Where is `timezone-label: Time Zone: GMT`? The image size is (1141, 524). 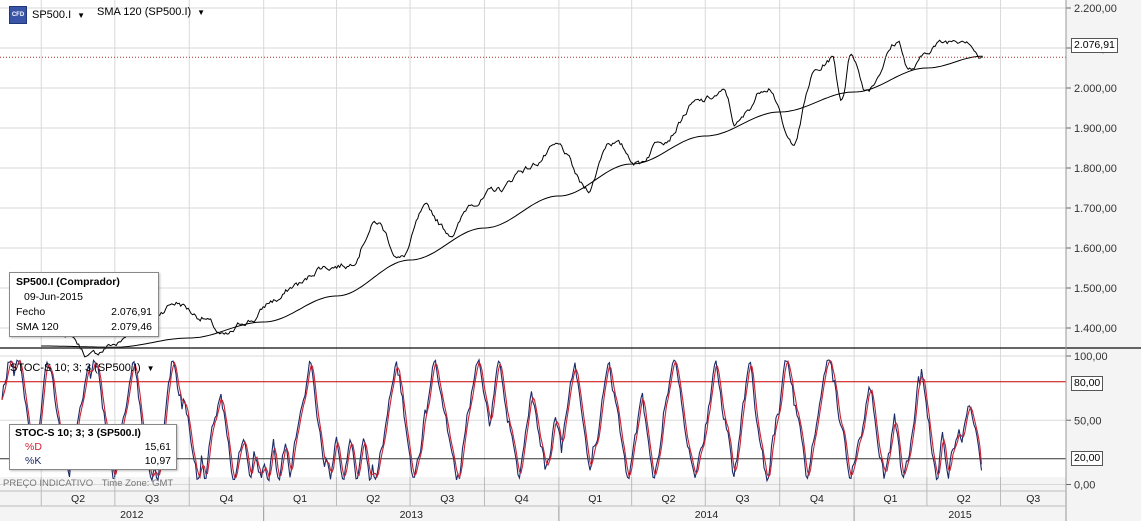 timezone-label: Time Zone: GMT is located at coordinates (137, 483).